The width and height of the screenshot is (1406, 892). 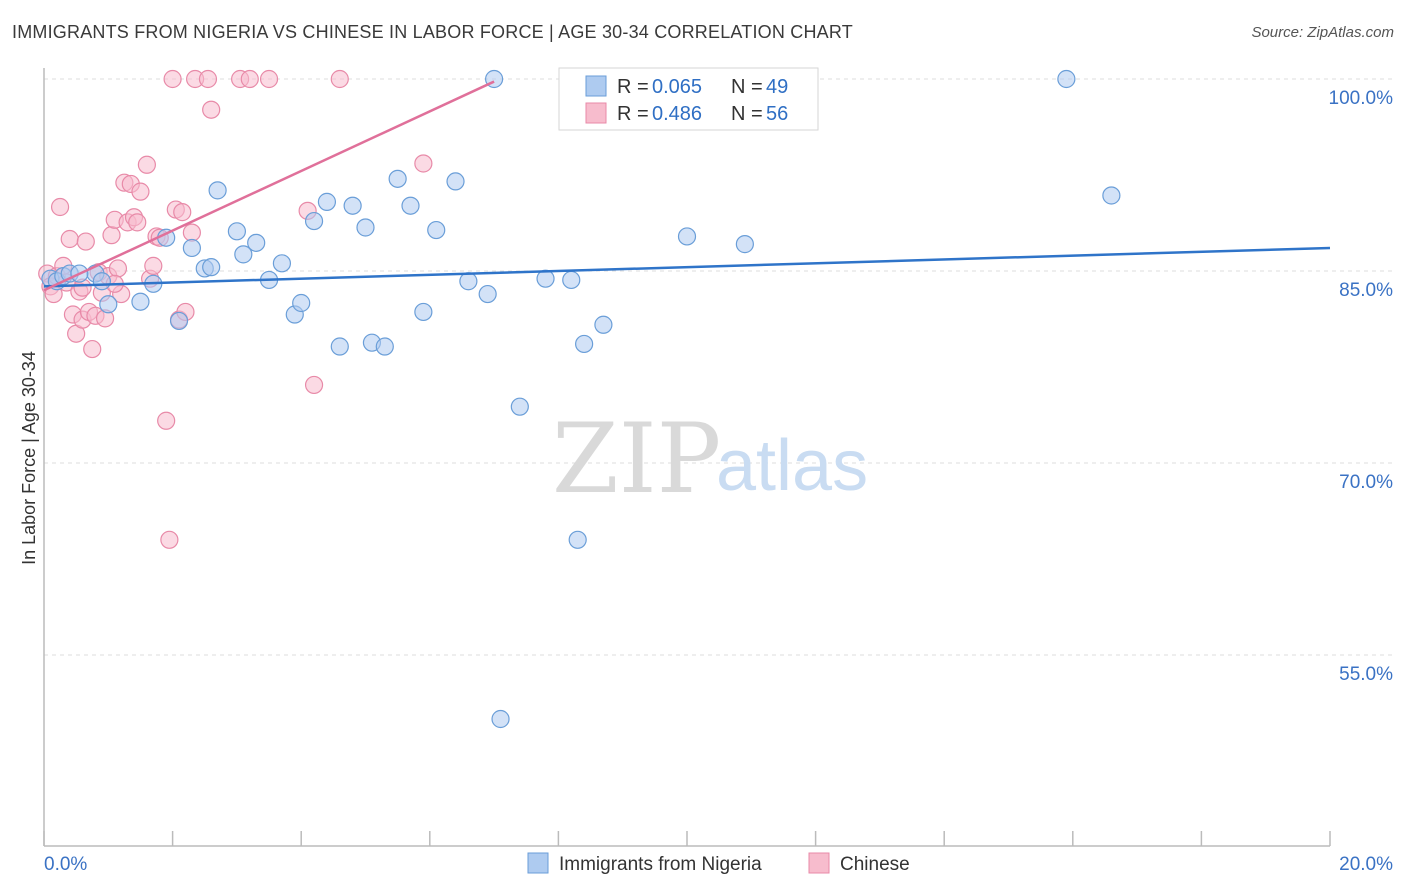 What do you see at coordinates (633, 87) in the screenshot?
I see `legend-r-label-nigeria: R =` at bounding box center [633, 87].